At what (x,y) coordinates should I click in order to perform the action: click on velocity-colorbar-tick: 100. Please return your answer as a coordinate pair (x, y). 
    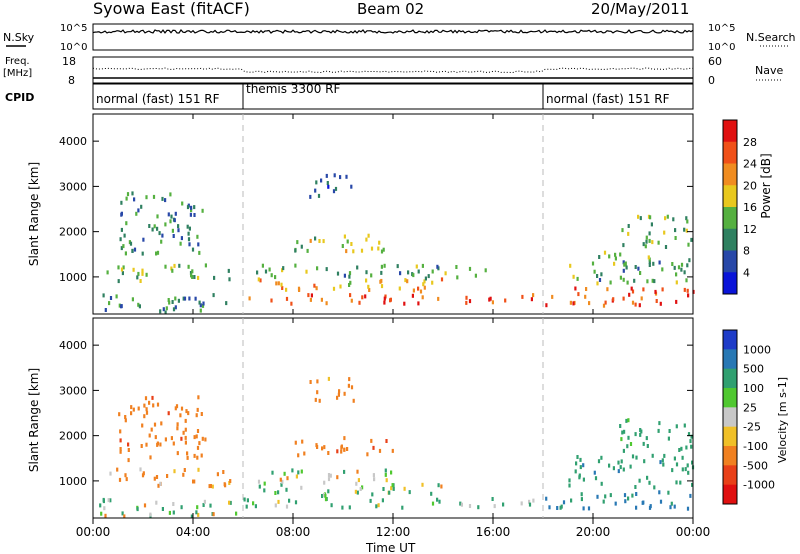
    Looking at the image, I should click on (753, 388).